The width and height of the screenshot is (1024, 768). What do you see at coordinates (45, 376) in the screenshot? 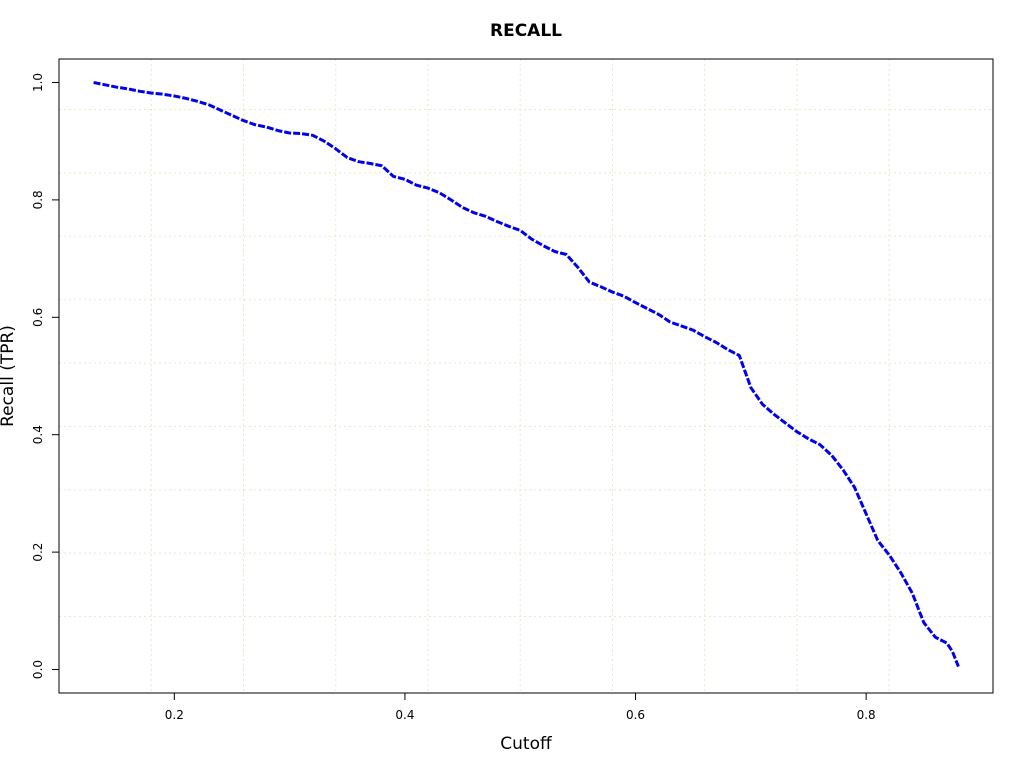
I see `y-axis: 0.0 0.2 0.4 0.6 0.8 1.0` at bounding box center [45, 376].